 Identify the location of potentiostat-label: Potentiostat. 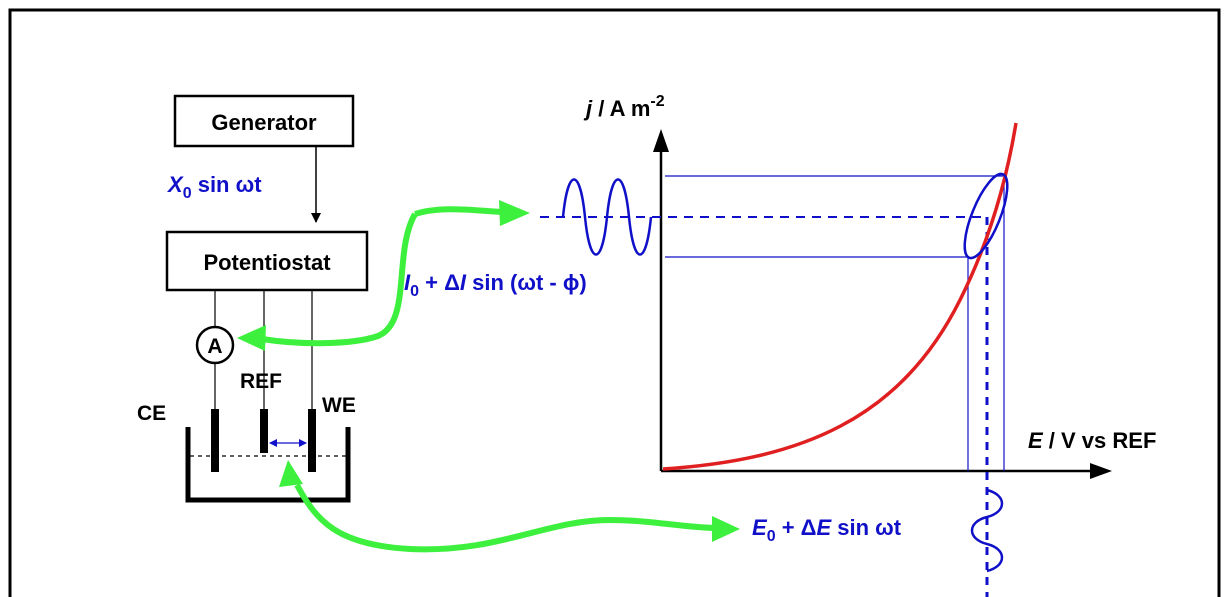
(267, 262).